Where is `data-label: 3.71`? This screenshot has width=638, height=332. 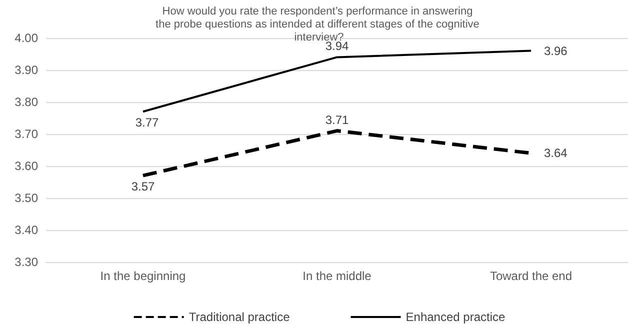 data-label: 3.71 is located at coordinates (337, 119).